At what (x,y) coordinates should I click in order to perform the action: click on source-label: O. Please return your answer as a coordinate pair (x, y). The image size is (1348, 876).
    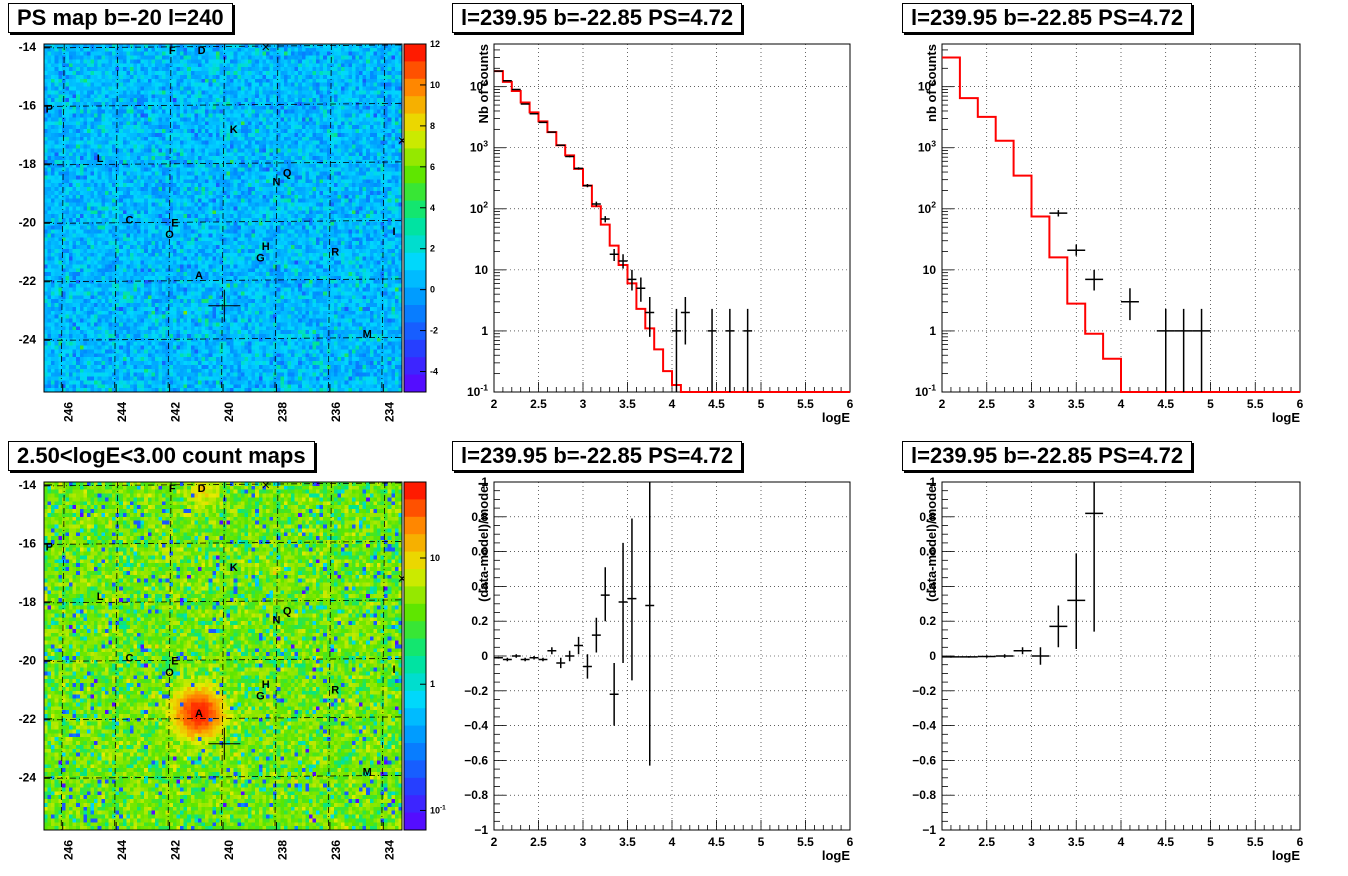
    Looking at the image, I should click on (169, 235).